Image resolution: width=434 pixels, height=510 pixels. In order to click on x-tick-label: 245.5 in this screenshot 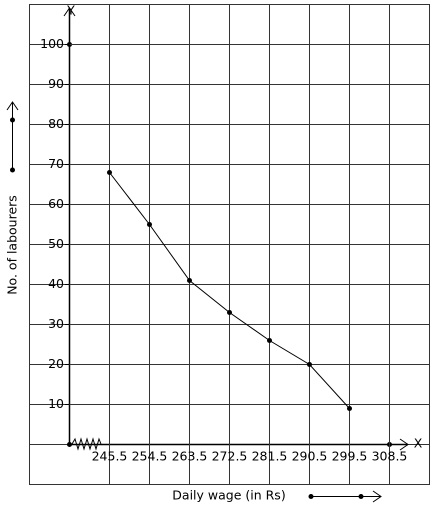, I will do `click(110, 456)`.